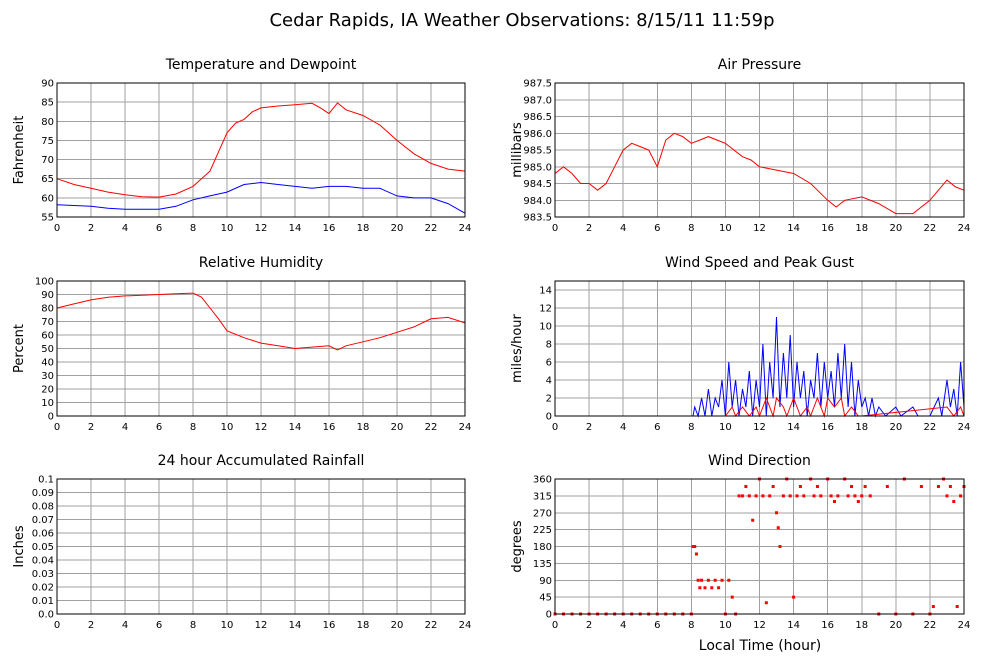  Describe the element at coordinates (542, 547) in the screenshot. I see `y-tick-label: 180` at that location.